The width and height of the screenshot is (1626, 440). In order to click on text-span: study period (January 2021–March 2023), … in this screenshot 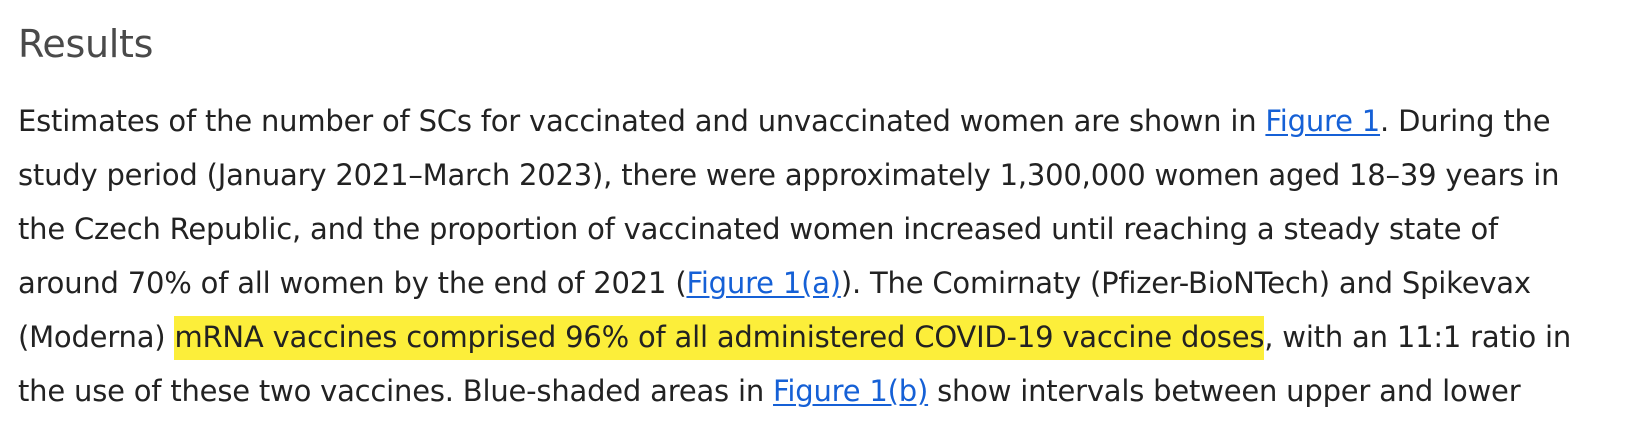, I will do `click(789, 175)`.